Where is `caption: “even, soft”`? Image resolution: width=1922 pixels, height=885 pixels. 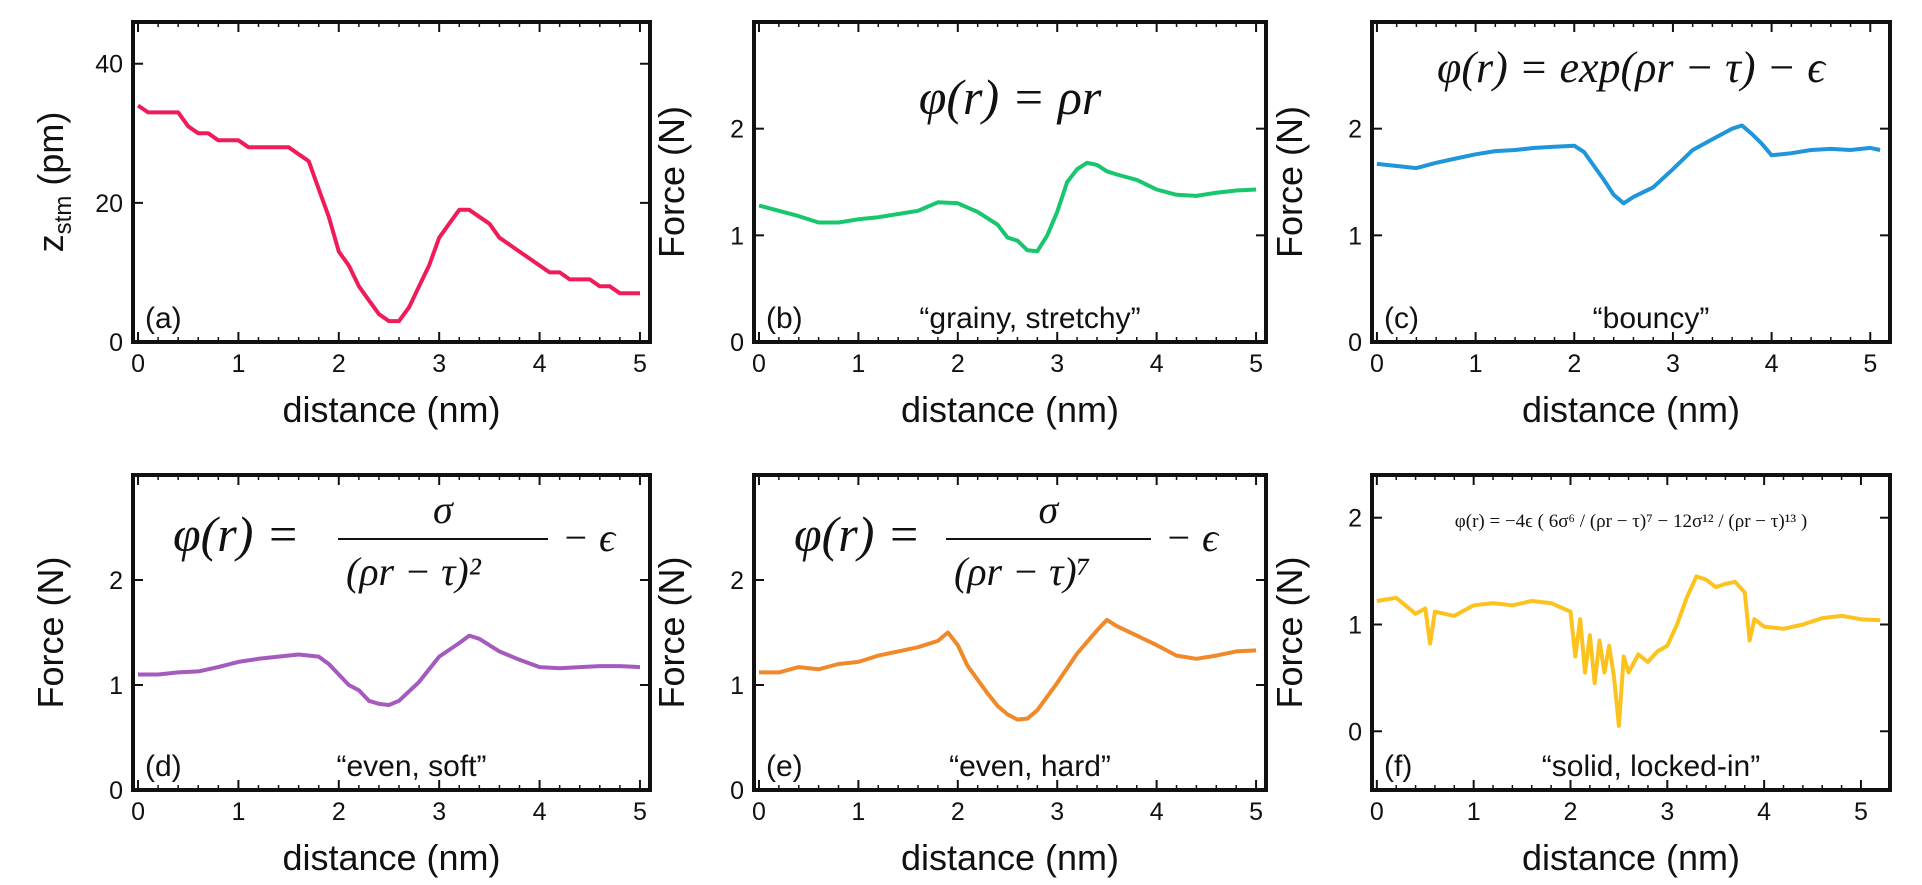
caption: “even, soft” is located at coordinates (411, 766).